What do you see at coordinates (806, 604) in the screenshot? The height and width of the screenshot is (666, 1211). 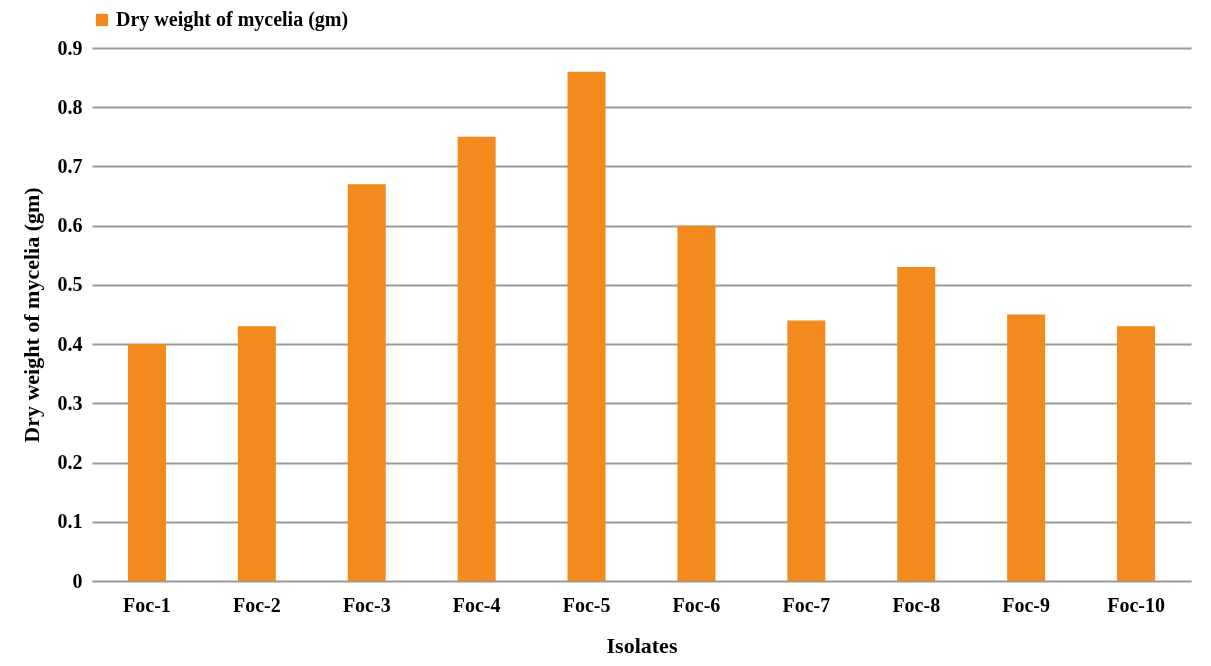 I see `x-tick-label: Foc-7` at bounding box center [806, 604].